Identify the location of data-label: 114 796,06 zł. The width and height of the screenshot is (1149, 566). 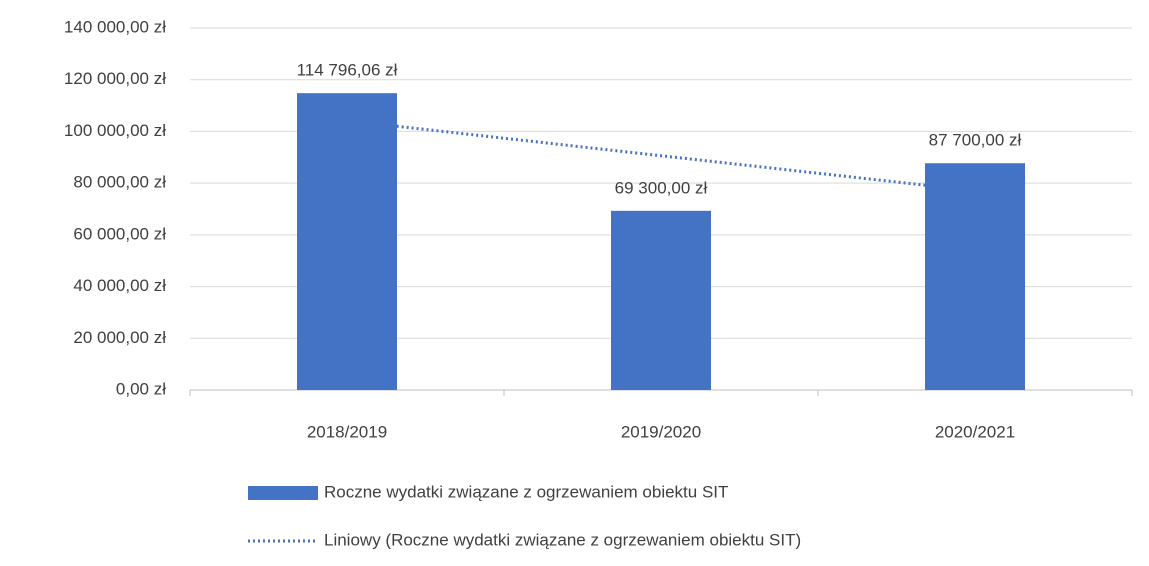
(347, 70).